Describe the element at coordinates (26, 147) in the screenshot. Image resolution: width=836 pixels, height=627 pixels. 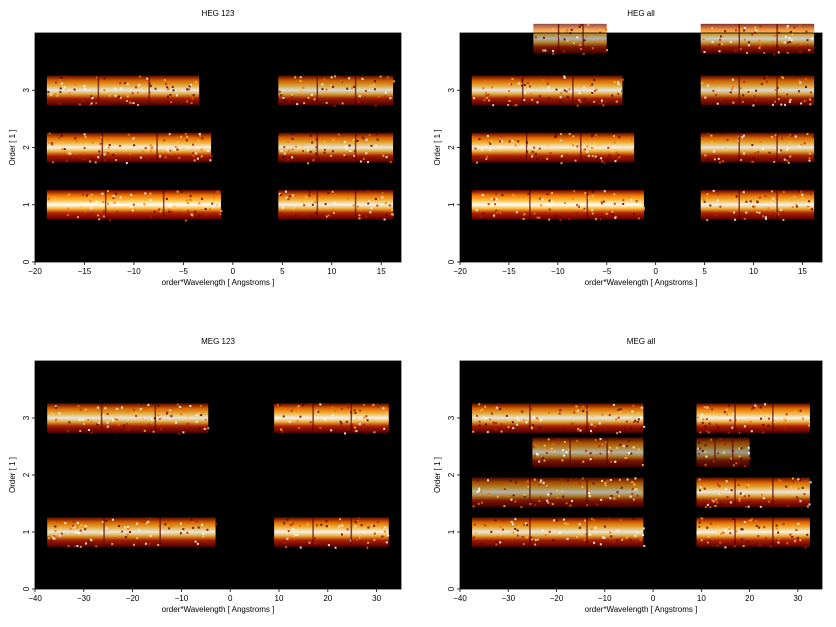
I see `y-tick-label: 2` at that location.